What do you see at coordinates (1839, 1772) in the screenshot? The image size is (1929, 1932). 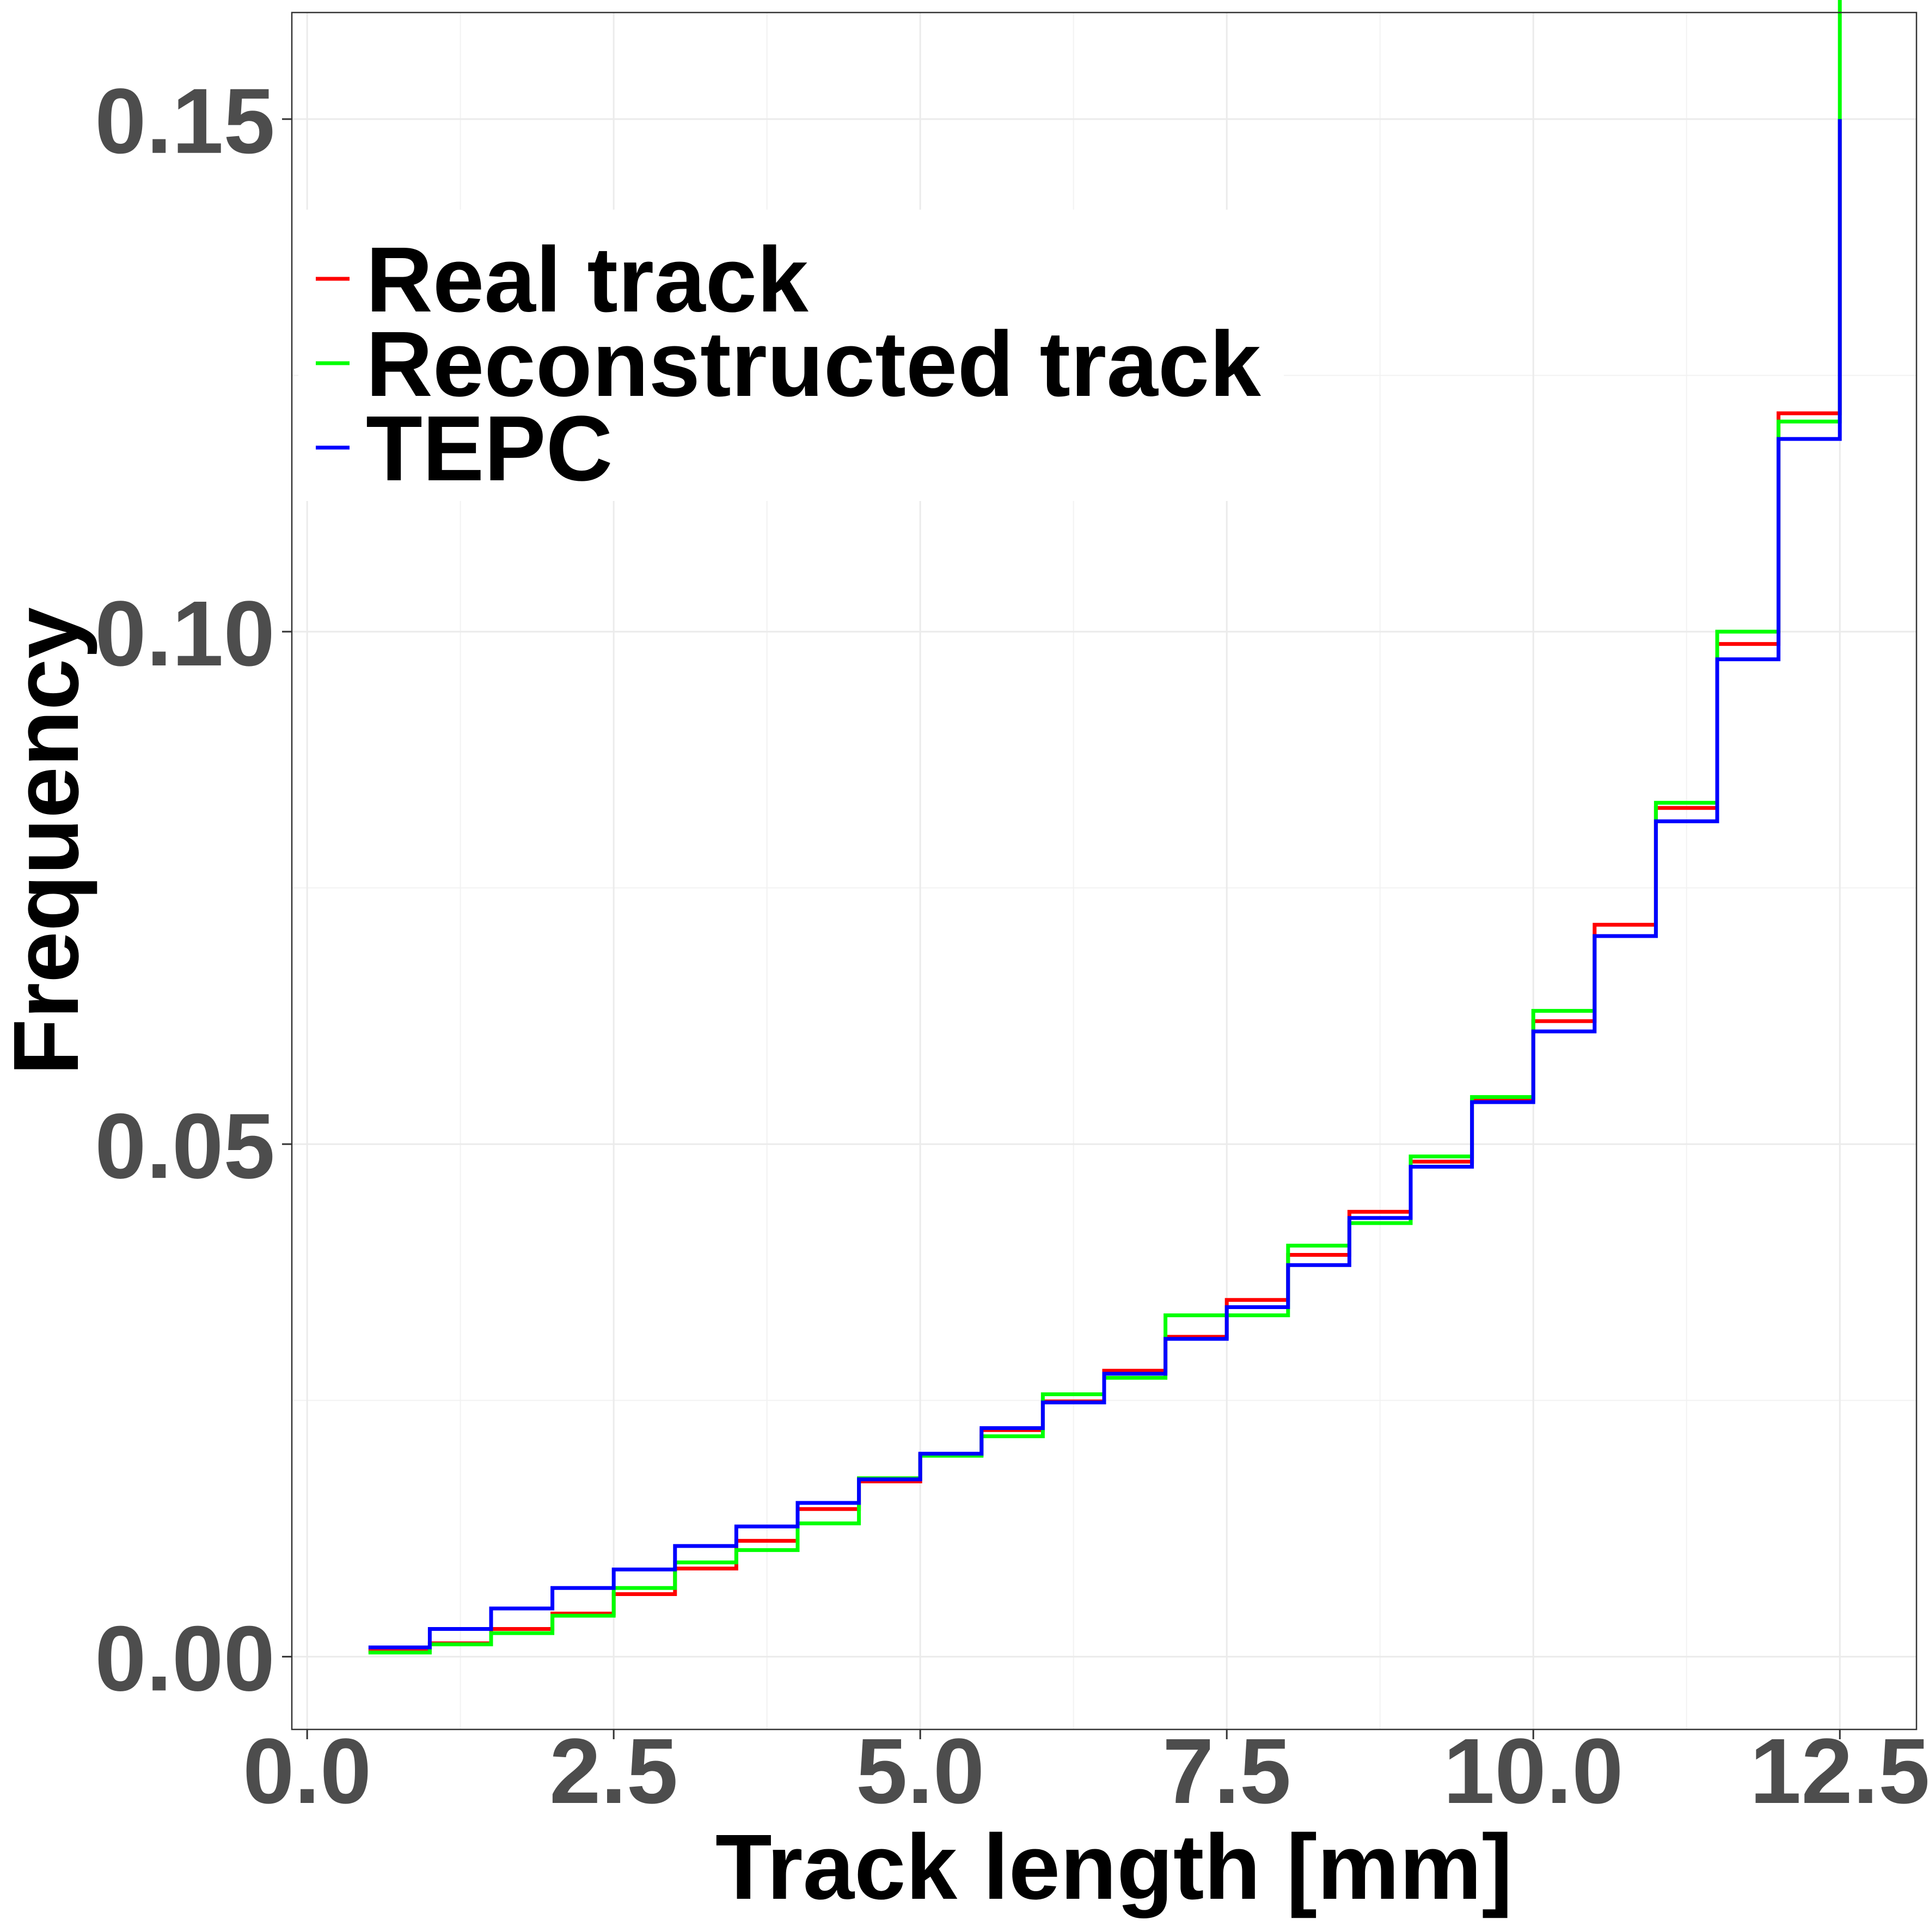 I see `x-tick-label: 12.5` at bounding box center [1839, 1772].